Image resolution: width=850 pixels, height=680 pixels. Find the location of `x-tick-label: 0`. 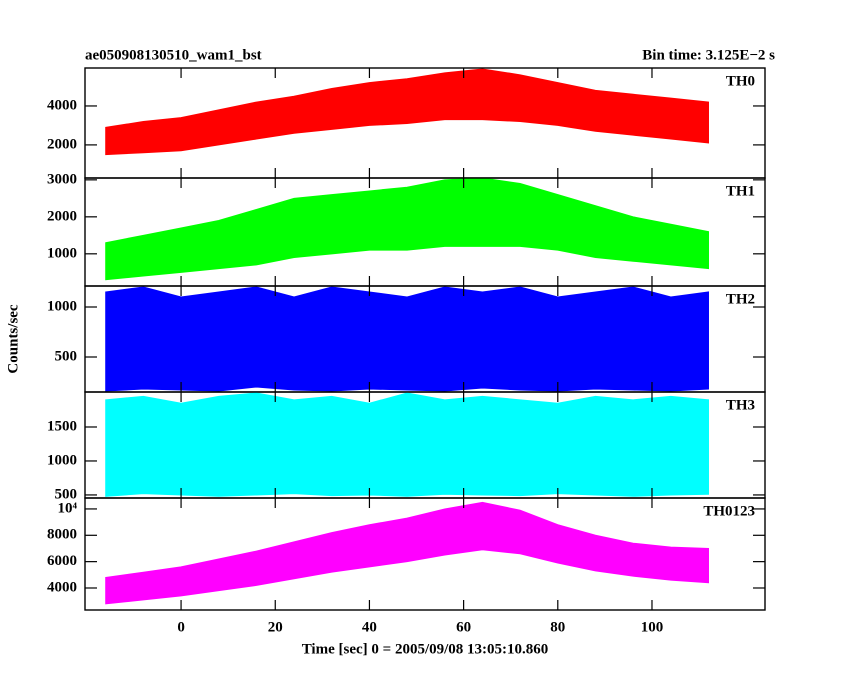

x-tick-label: 0 is located at coordinates (181, 627).